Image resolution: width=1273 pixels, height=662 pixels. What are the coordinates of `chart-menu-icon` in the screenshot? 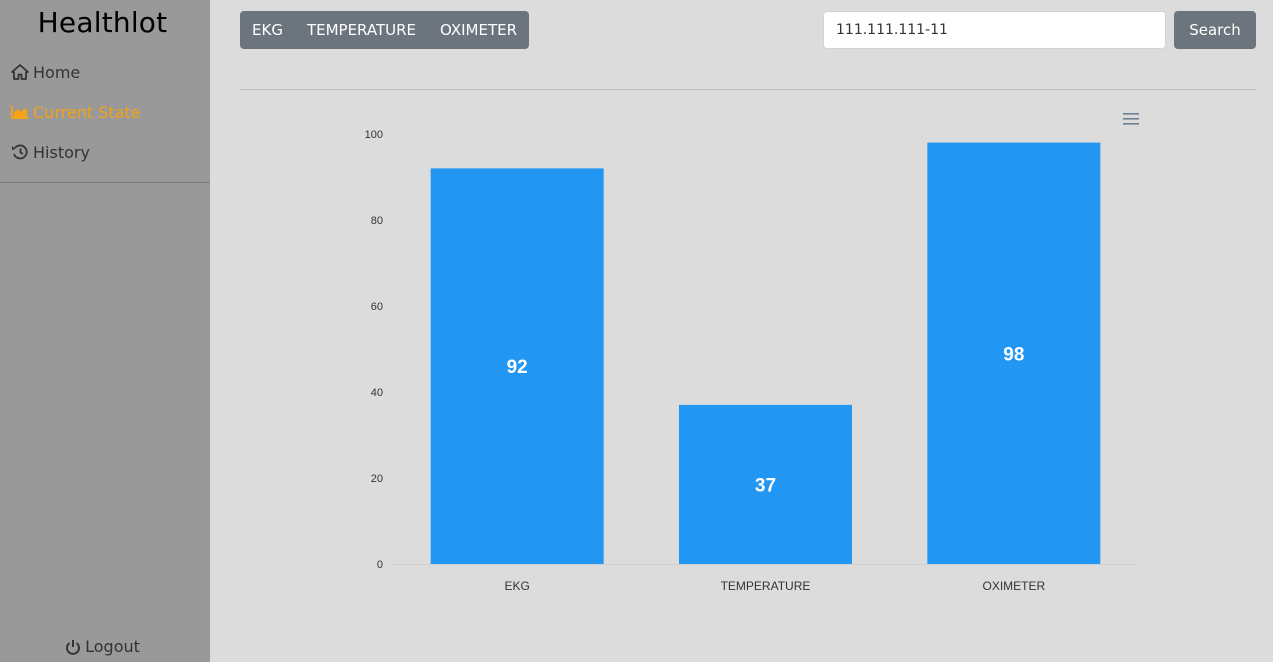 It's located at (1131, 119).